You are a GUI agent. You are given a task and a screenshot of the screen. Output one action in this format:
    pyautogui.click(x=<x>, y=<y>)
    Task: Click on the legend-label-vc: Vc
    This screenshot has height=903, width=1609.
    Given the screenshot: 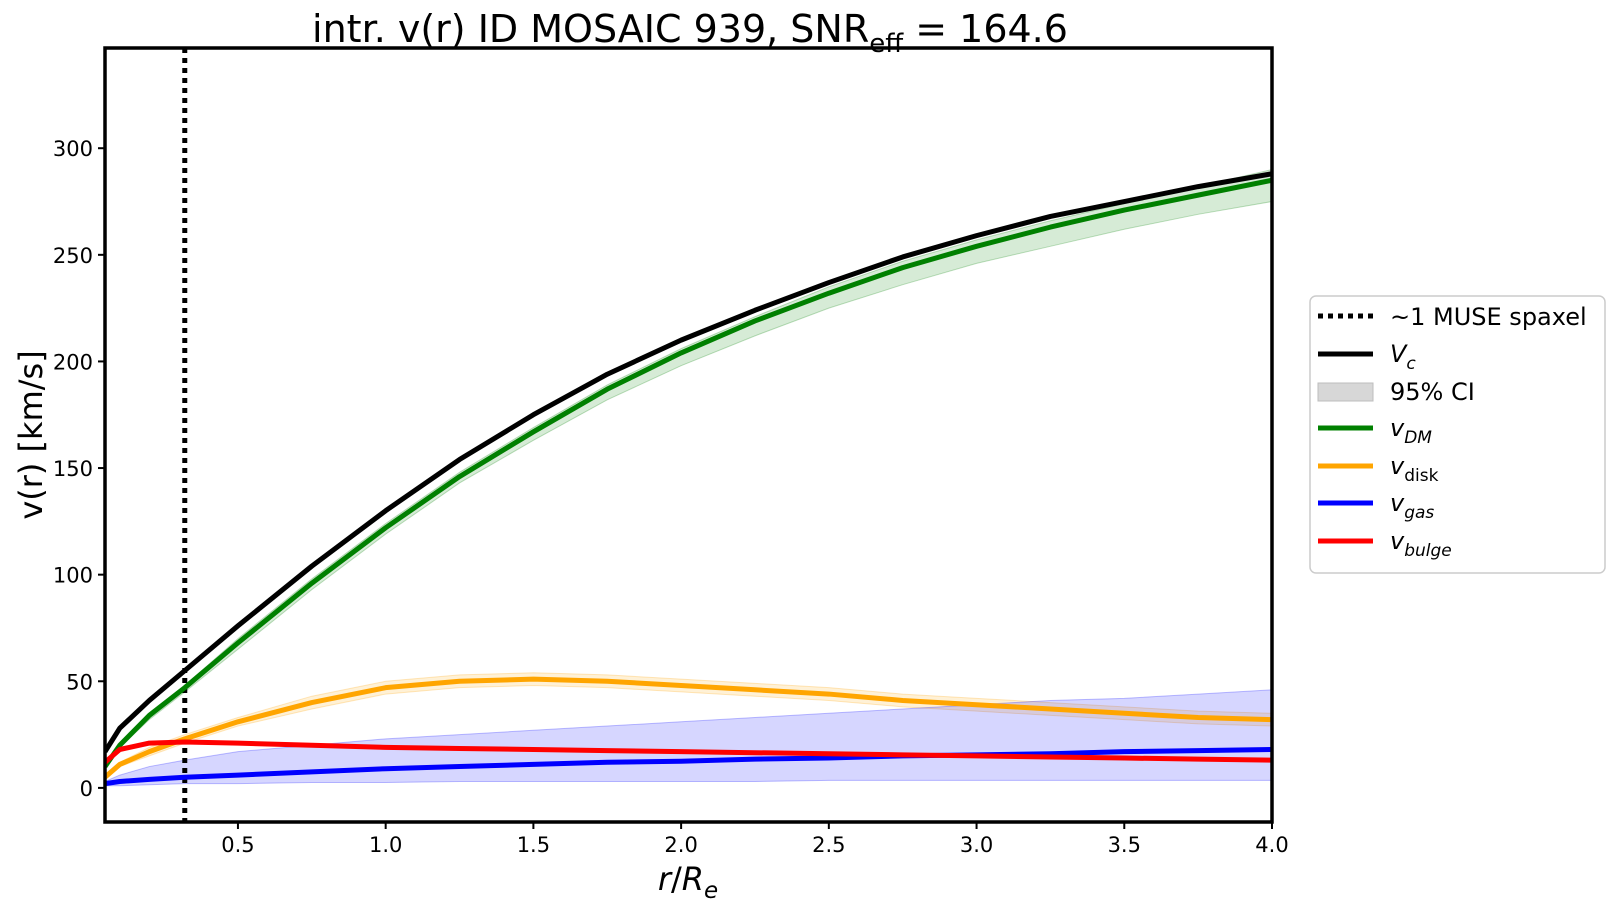 What is the action you would take?
    pyautogui.click(x=1403, y=357)
    